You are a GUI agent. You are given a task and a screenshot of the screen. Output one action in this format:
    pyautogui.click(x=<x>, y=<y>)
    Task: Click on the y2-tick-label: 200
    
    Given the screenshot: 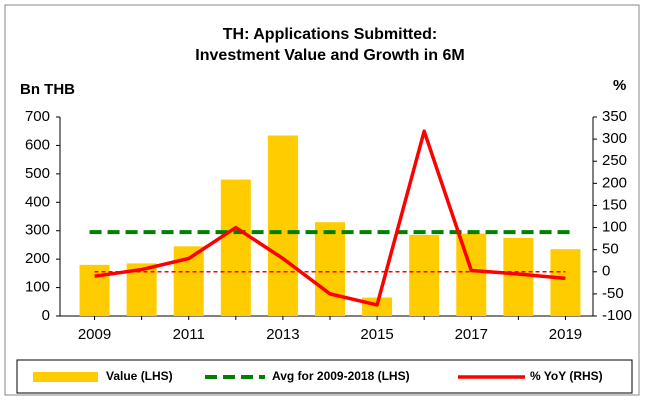 What is the action you would take?
    pyautogui.click(x=614, y=182)
    